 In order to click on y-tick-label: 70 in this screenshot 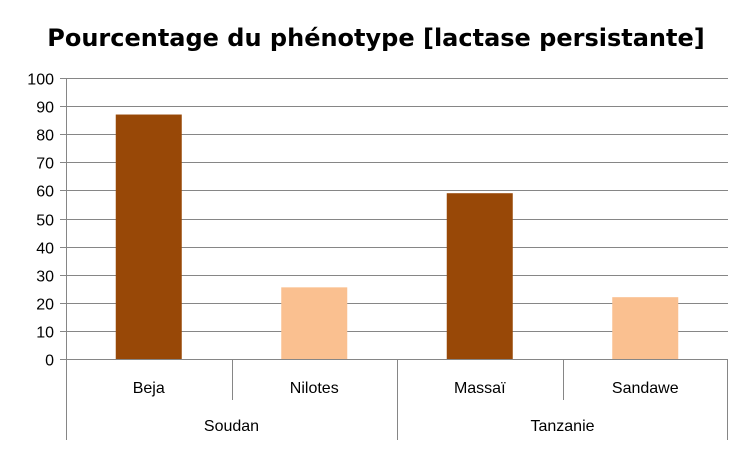, I will do `click(45, 164)`.